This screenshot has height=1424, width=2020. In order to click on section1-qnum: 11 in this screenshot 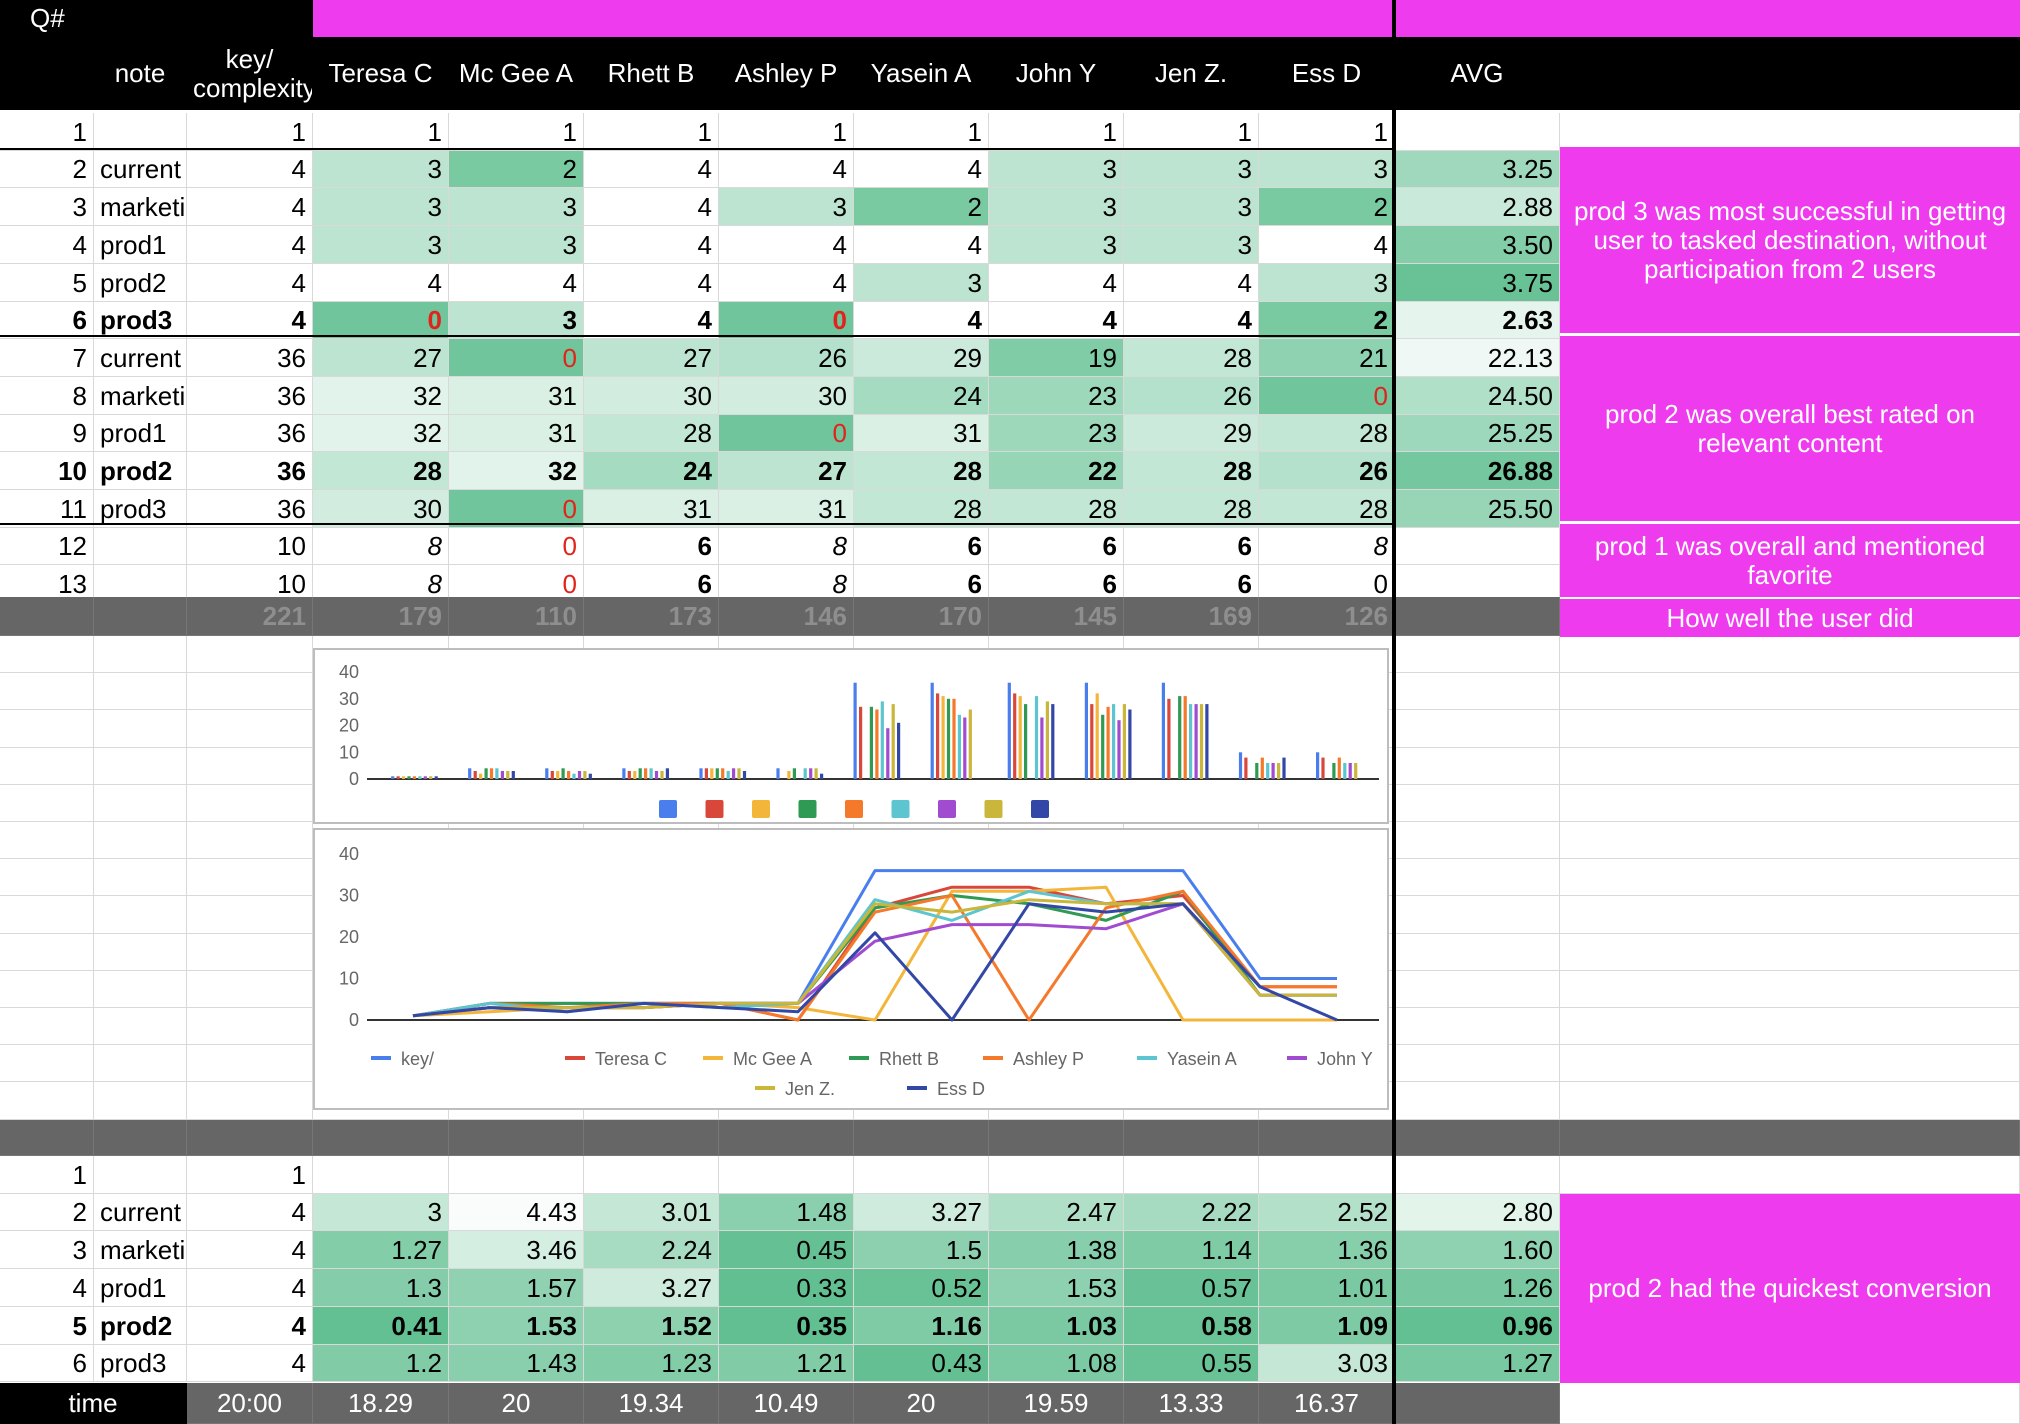, I will do `click(47, 509)`.